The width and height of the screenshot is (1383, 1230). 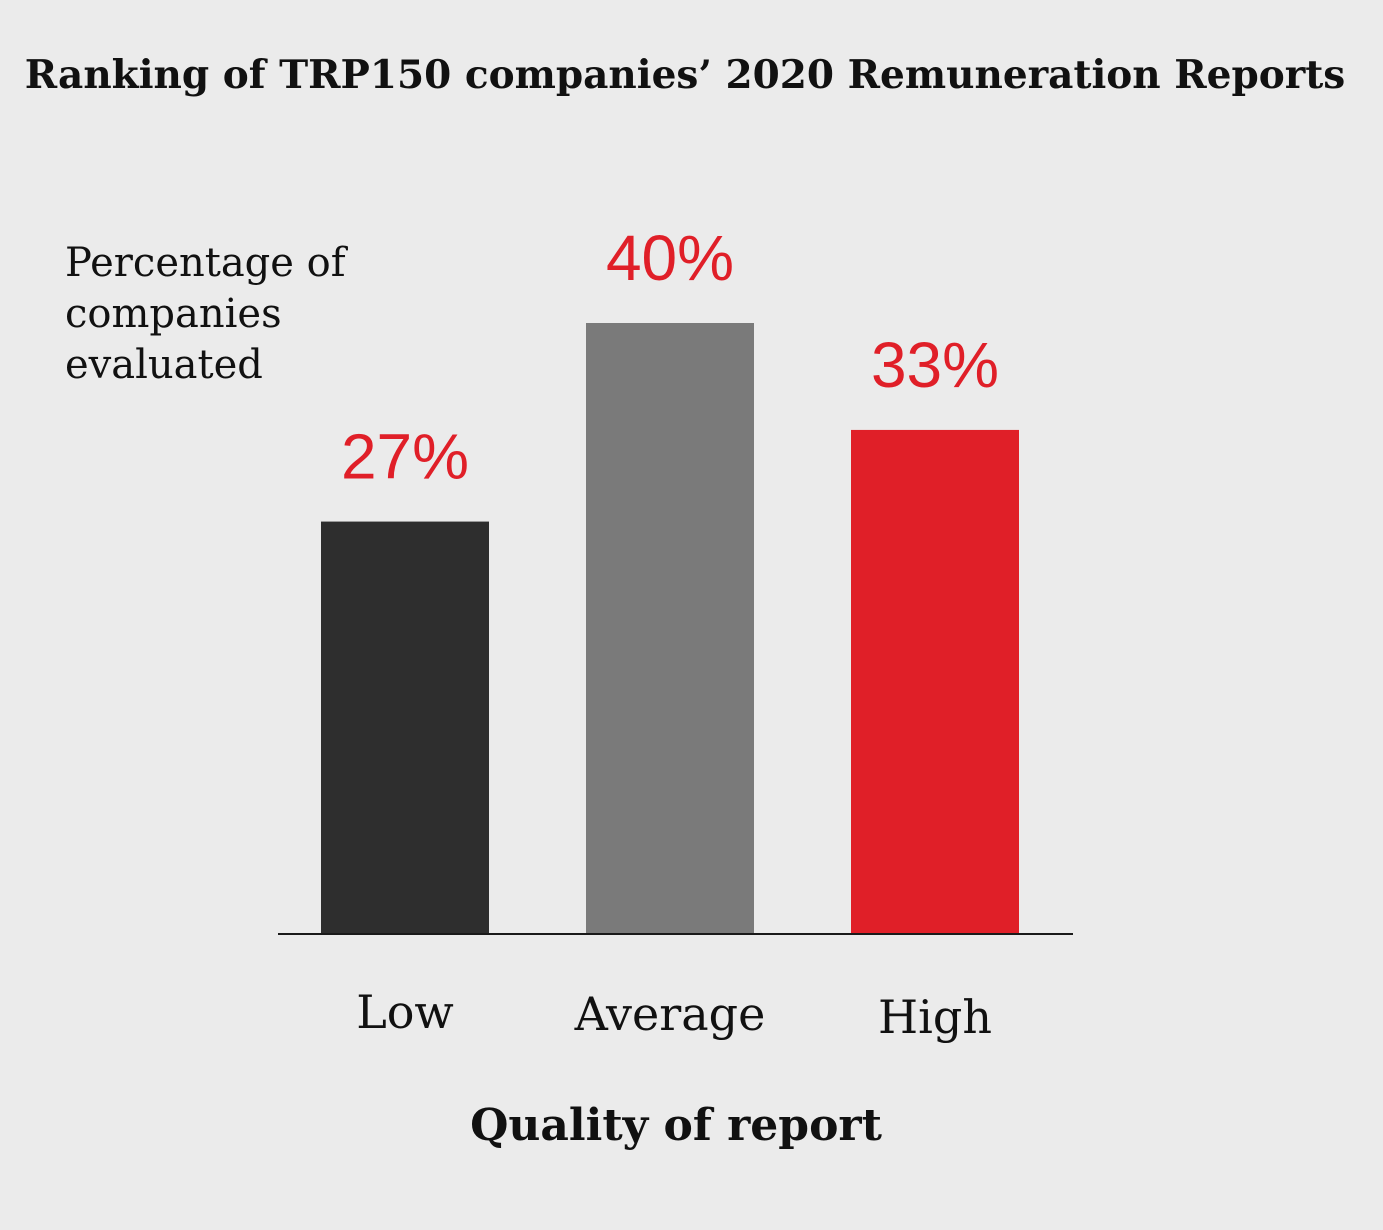 I want to click on value-label-average: 40%, so click(x=670, y=258).